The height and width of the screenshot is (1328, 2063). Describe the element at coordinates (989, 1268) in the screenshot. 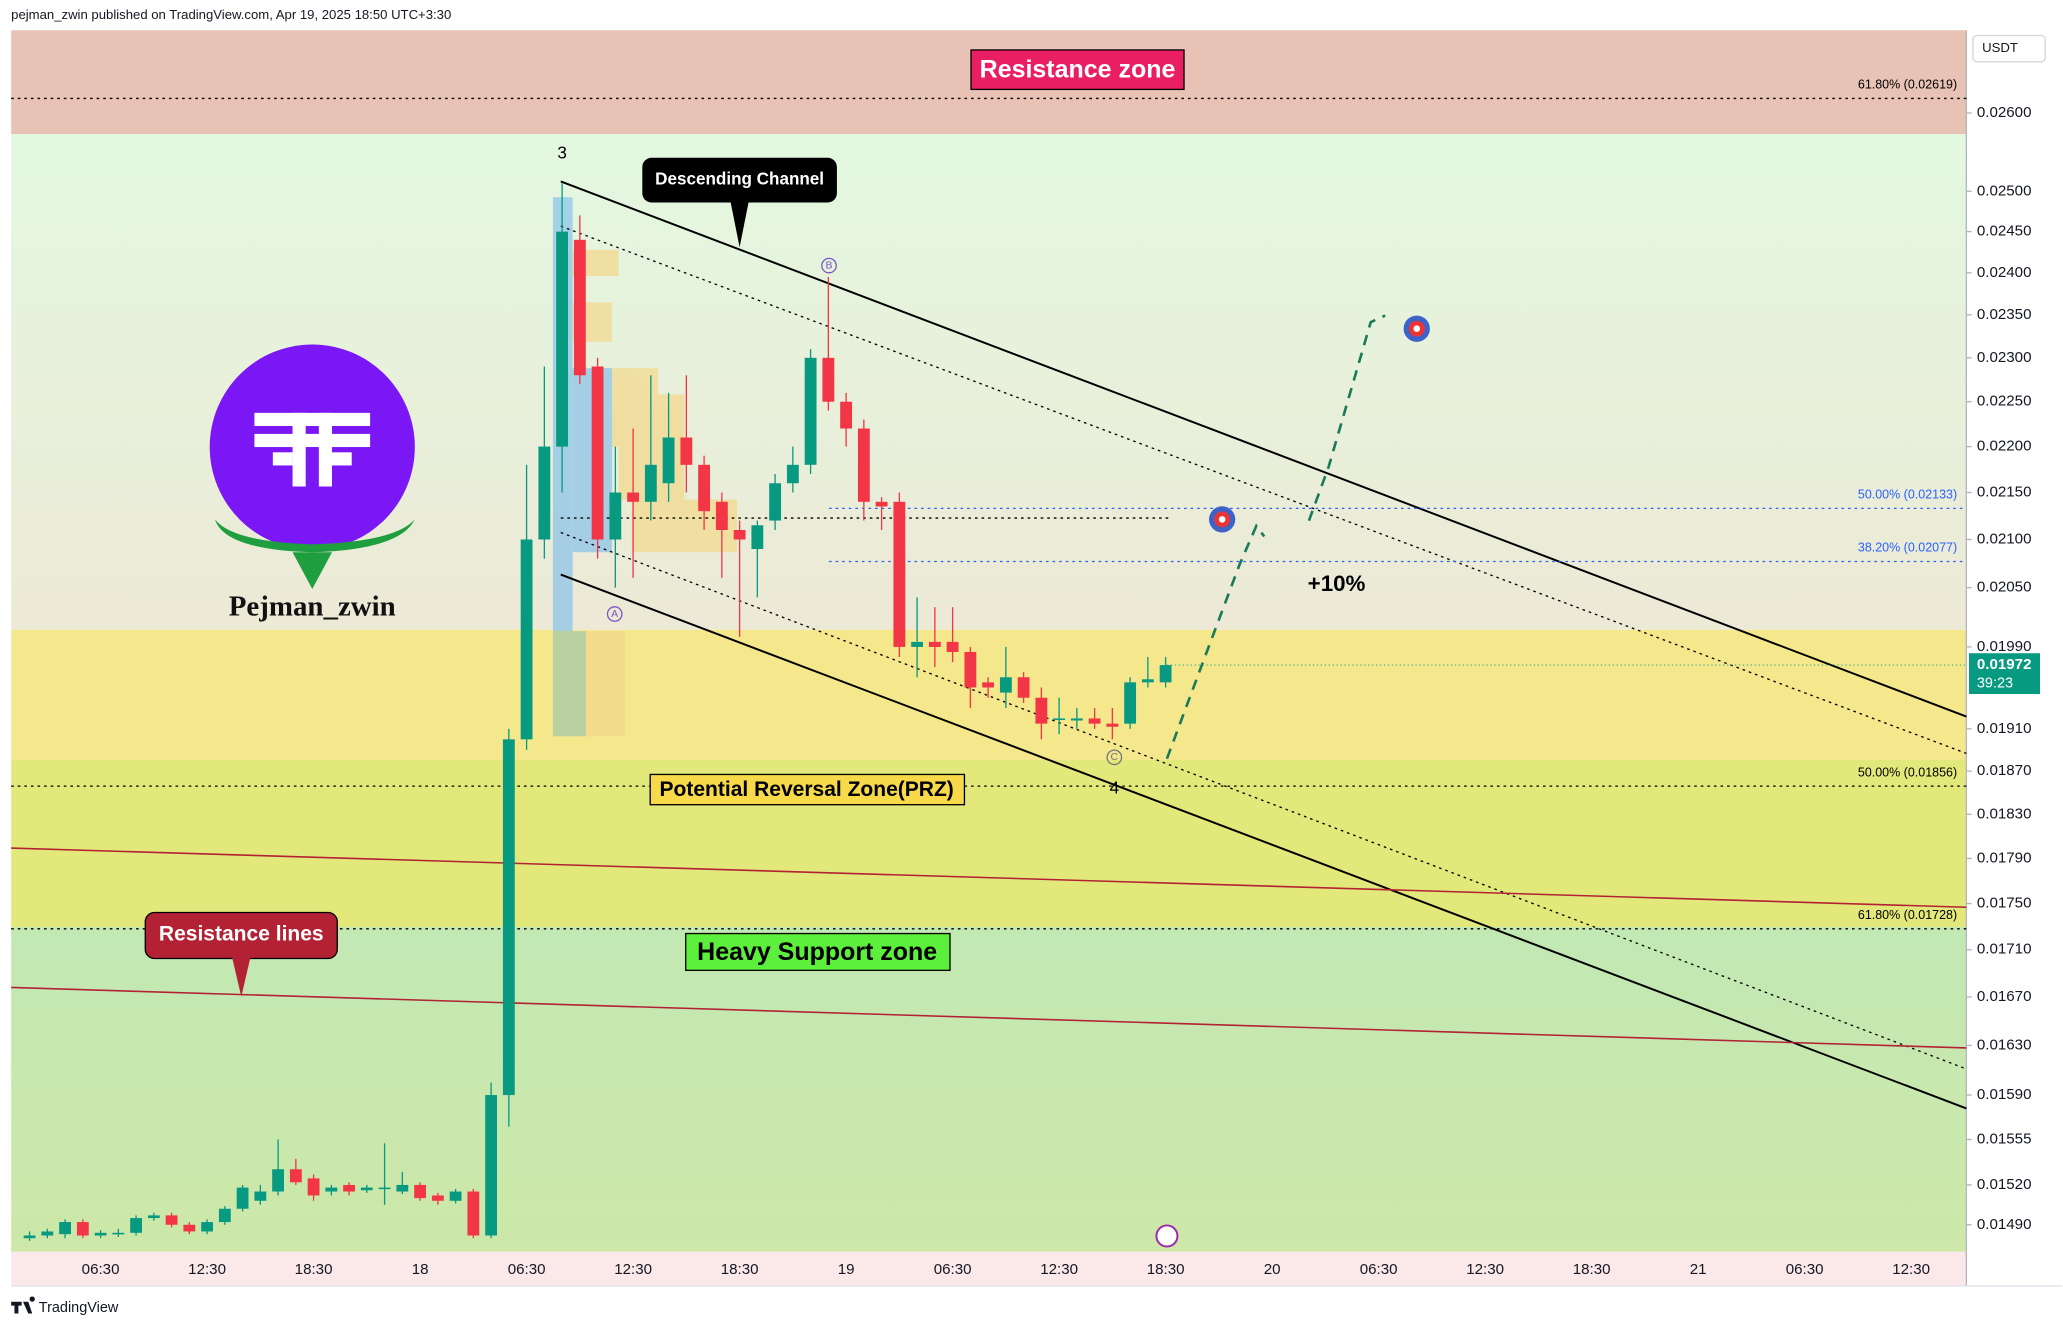

I see `time-axis-bg` at that location.